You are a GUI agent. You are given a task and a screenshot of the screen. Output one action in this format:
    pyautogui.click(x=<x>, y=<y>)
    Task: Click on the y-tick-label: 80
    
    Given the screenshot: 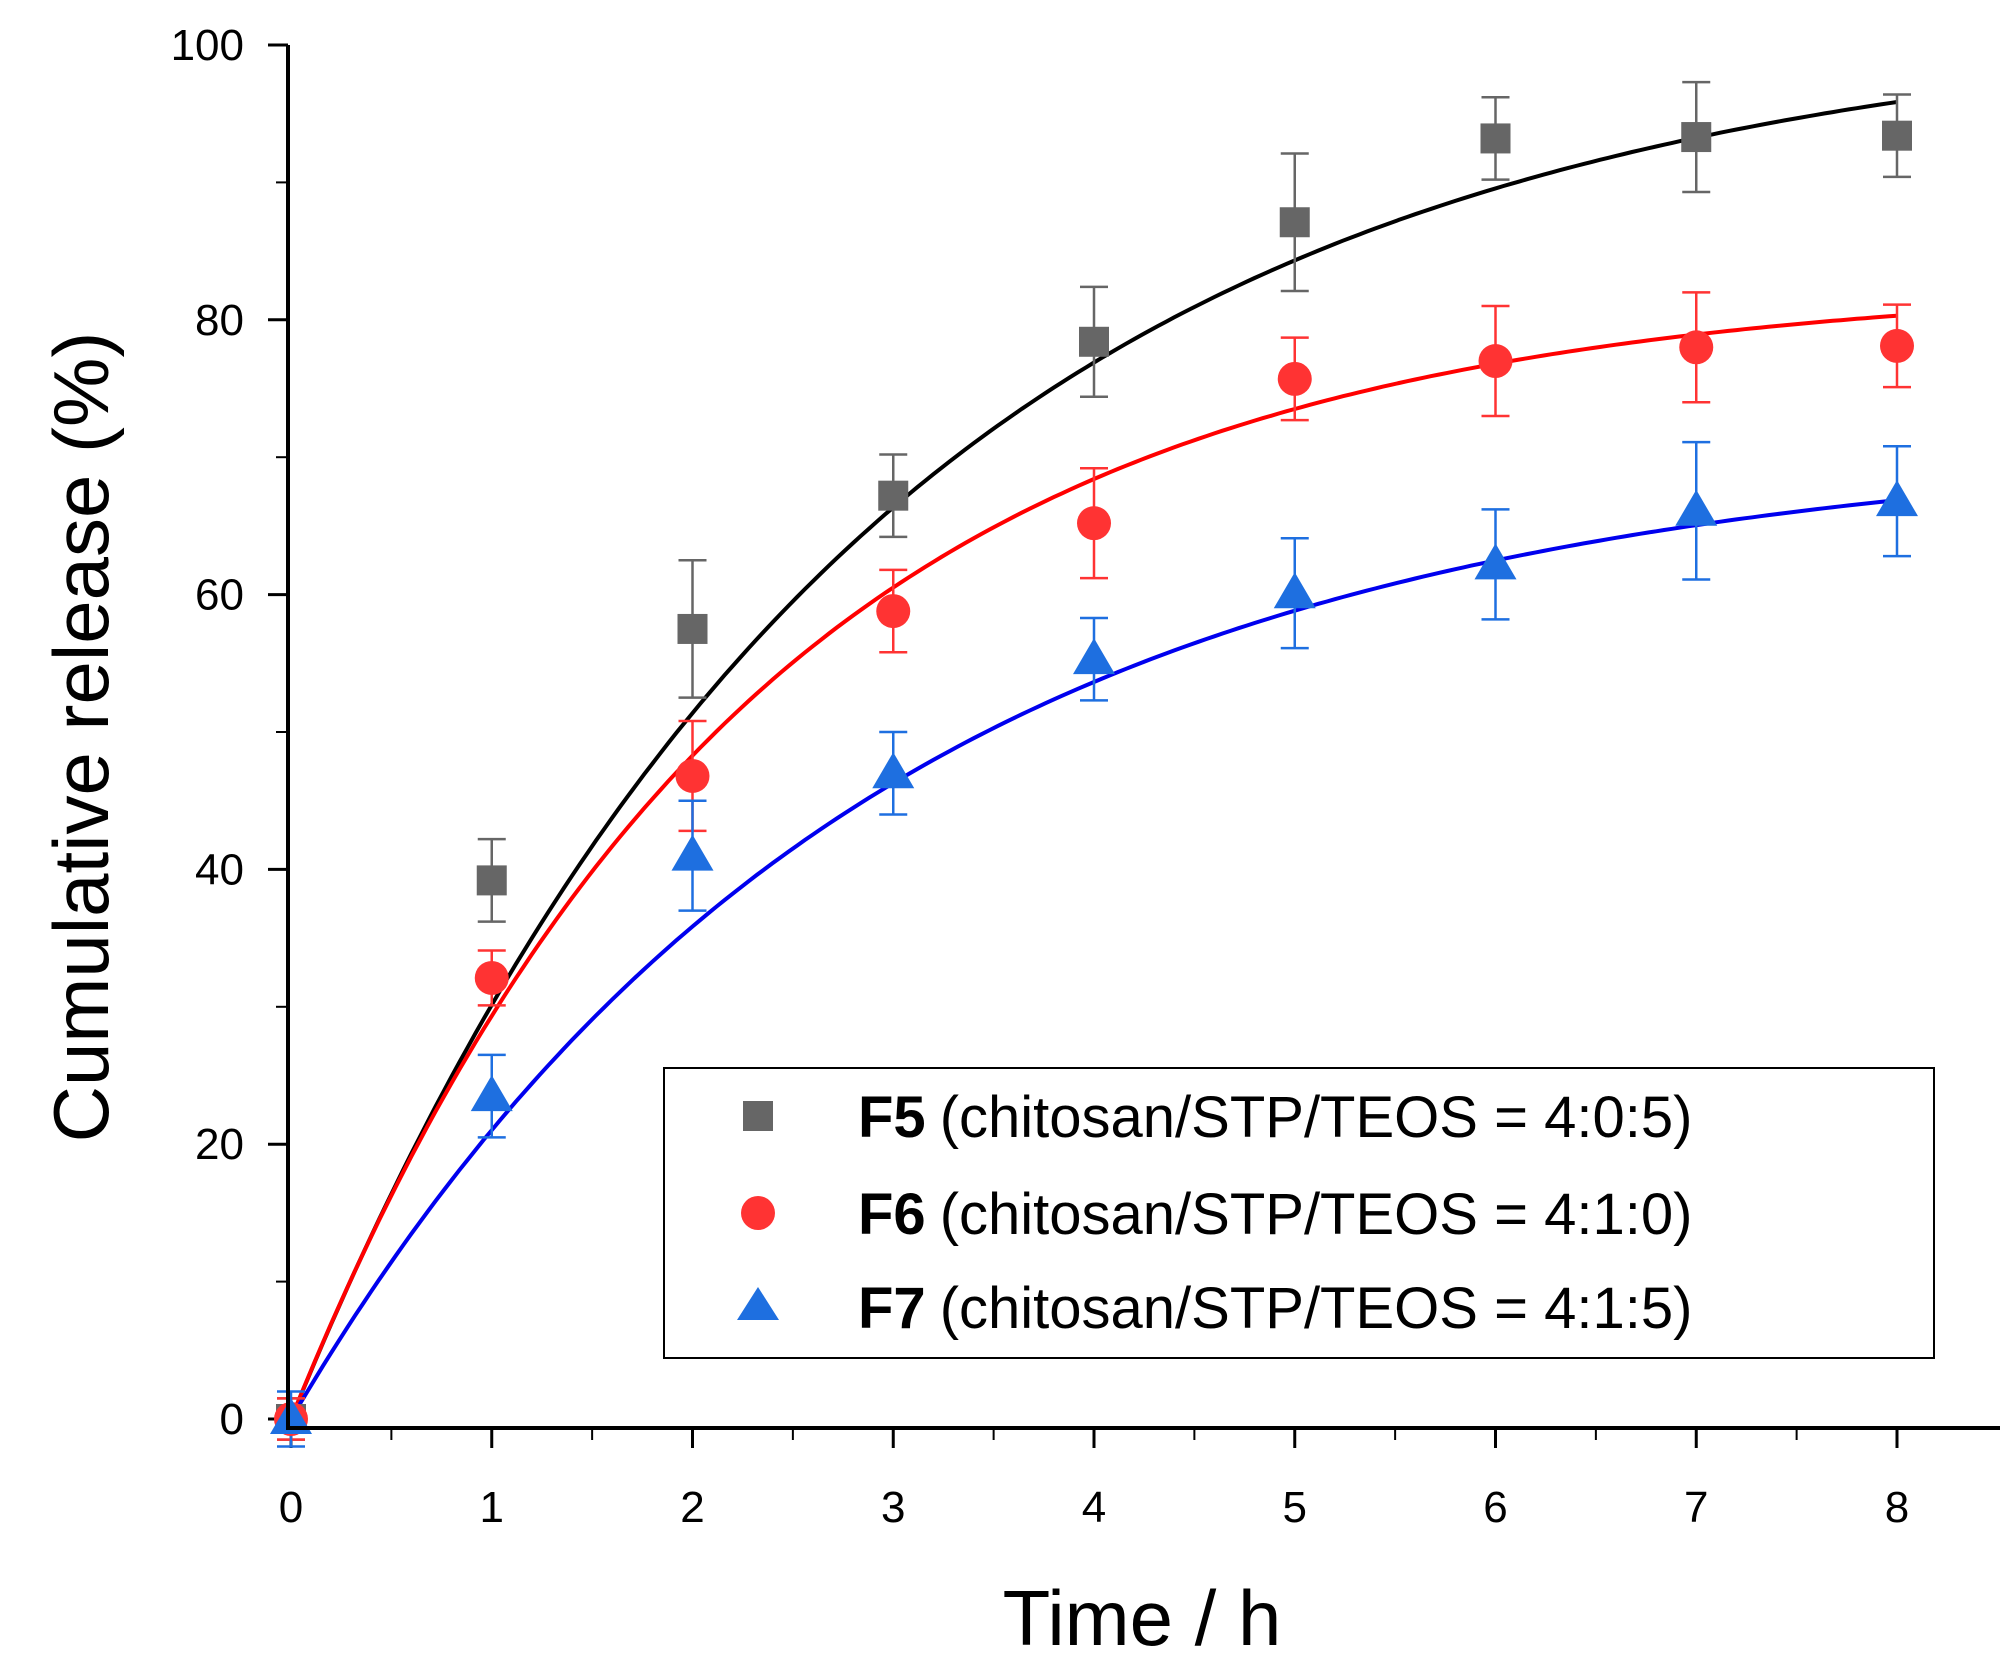 What is the action you would take?
    pyautogui.click(x=219, y=320)
    